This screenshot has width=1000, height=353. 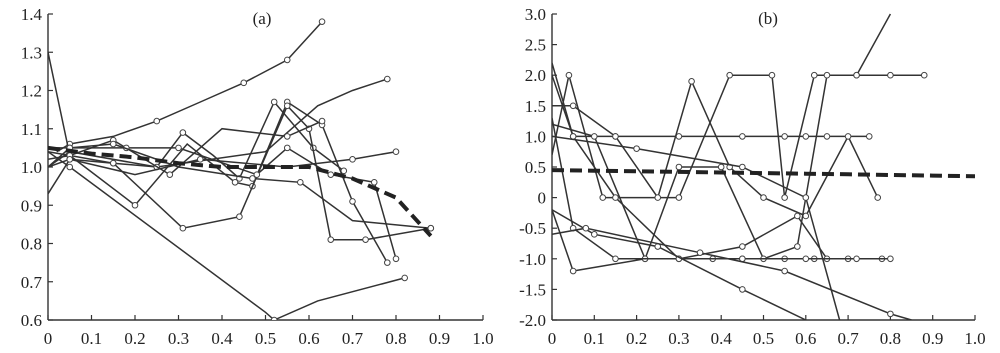 I want to click on y-tick-label: 1.0, so click(x=31, y=167).